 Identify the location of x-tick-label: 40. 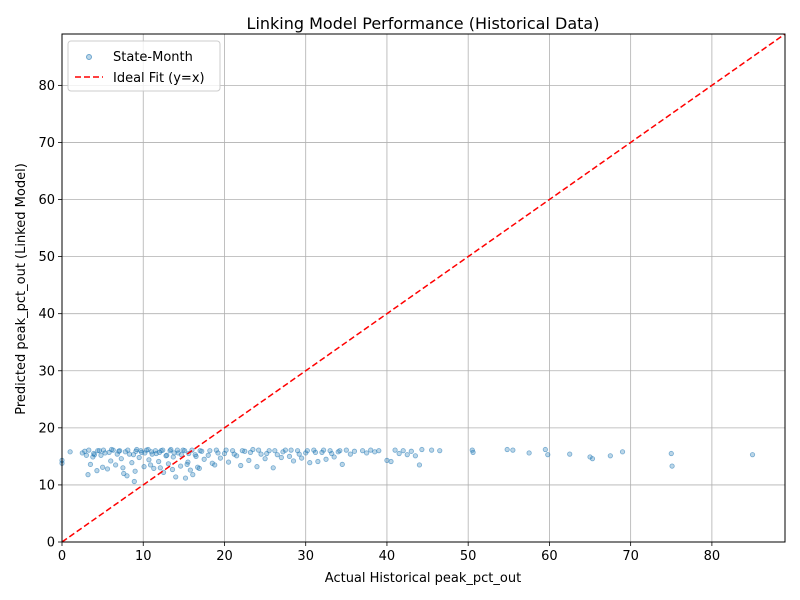
(387, 556).